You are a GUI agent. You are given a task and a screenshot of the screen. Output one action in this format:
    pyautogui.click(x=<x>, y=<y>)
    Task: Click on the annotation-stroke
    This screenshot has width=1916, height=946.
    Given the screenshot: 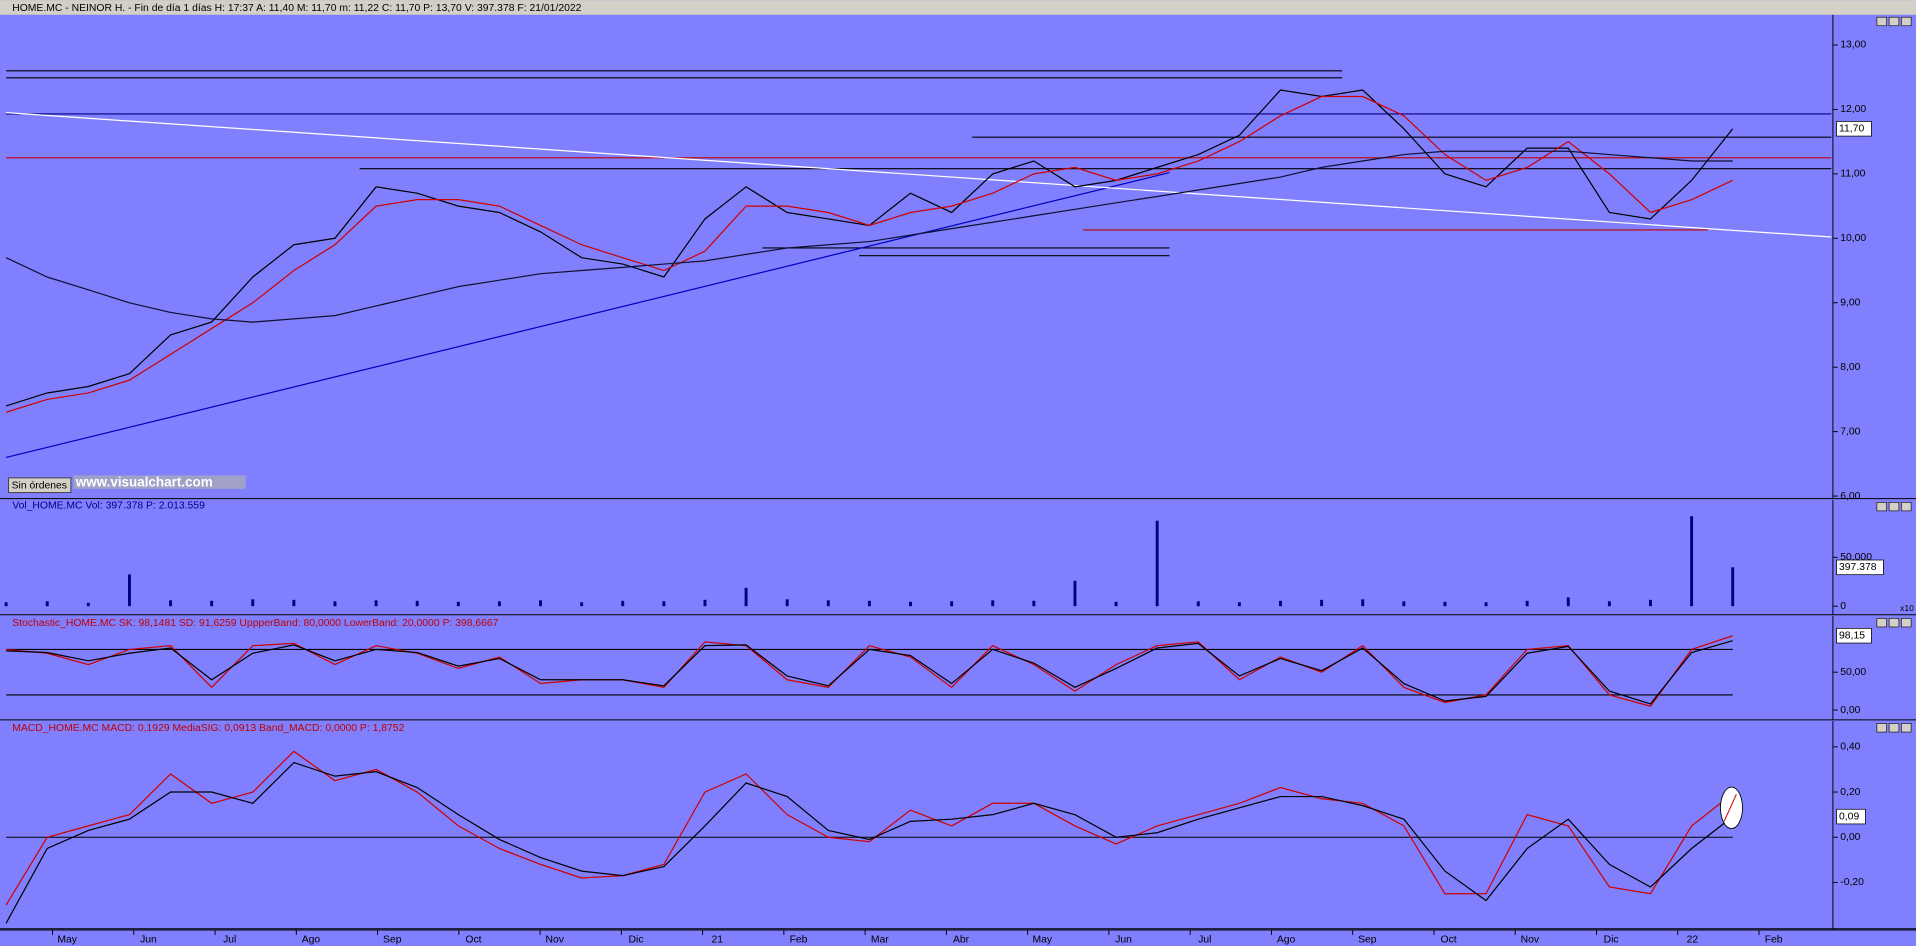 What is the action you would take?
    pyautogui.click(x=1730, y=808)
    